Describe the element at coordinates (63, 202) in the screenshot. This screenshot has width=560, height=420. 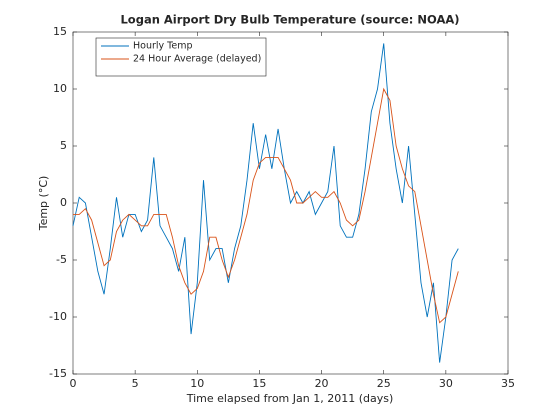
I see `y-tick-label: 0` at that location.